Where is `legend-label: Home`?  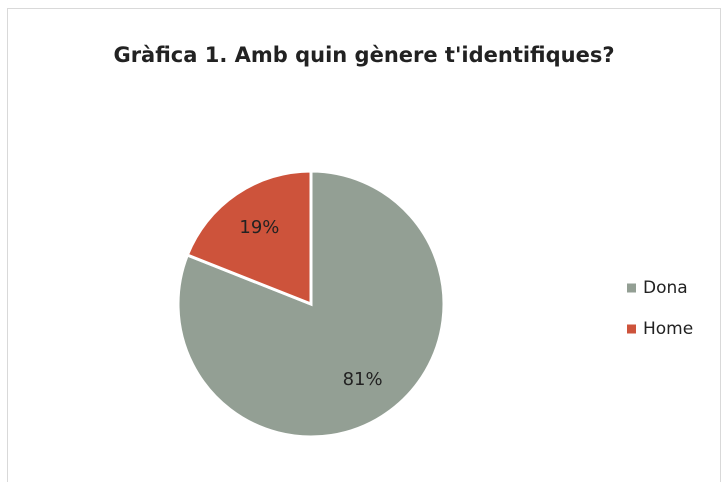
legend-label: Home is located at coordinates (668, 329).